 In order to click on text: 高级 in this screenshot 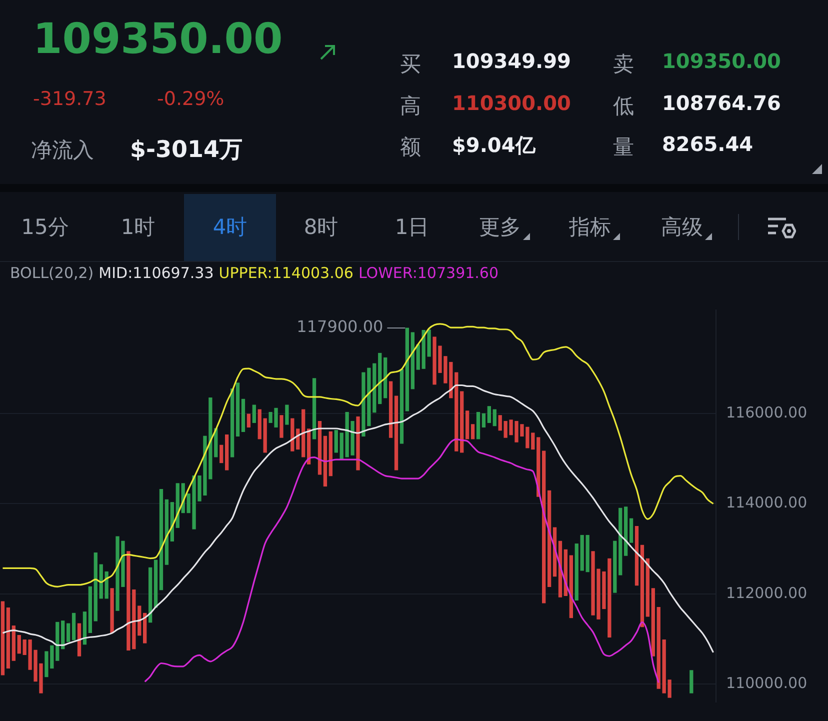, I will do `click(682, 227)`.